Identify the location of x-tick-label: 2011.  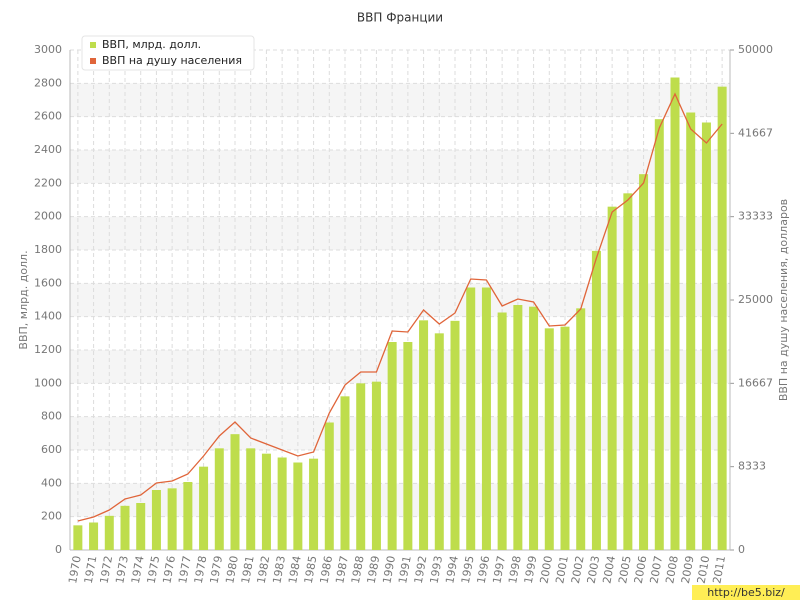
(719, 570).